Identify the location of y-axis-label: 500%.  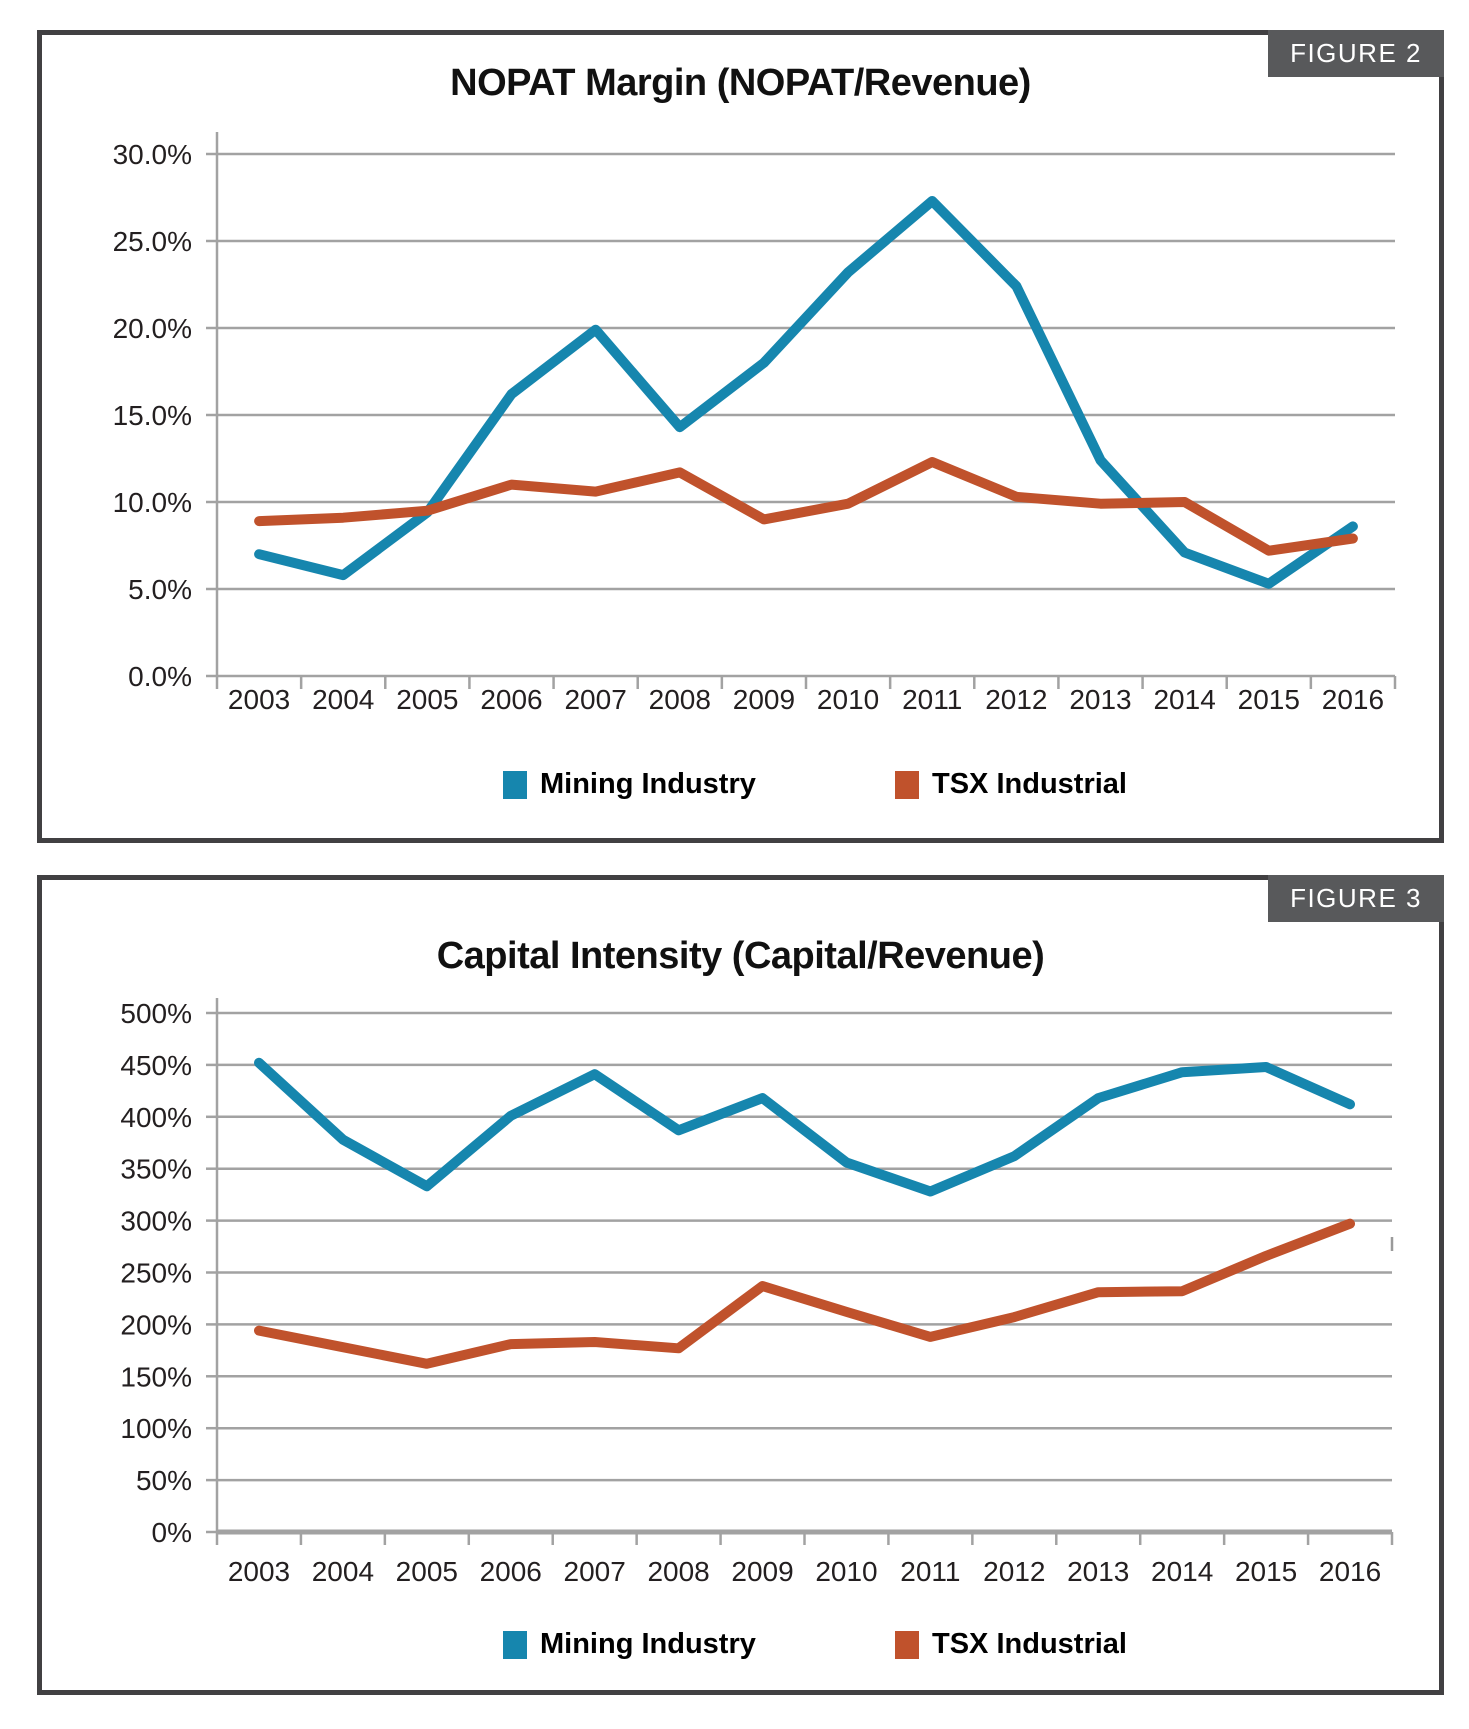
(156, 1013).